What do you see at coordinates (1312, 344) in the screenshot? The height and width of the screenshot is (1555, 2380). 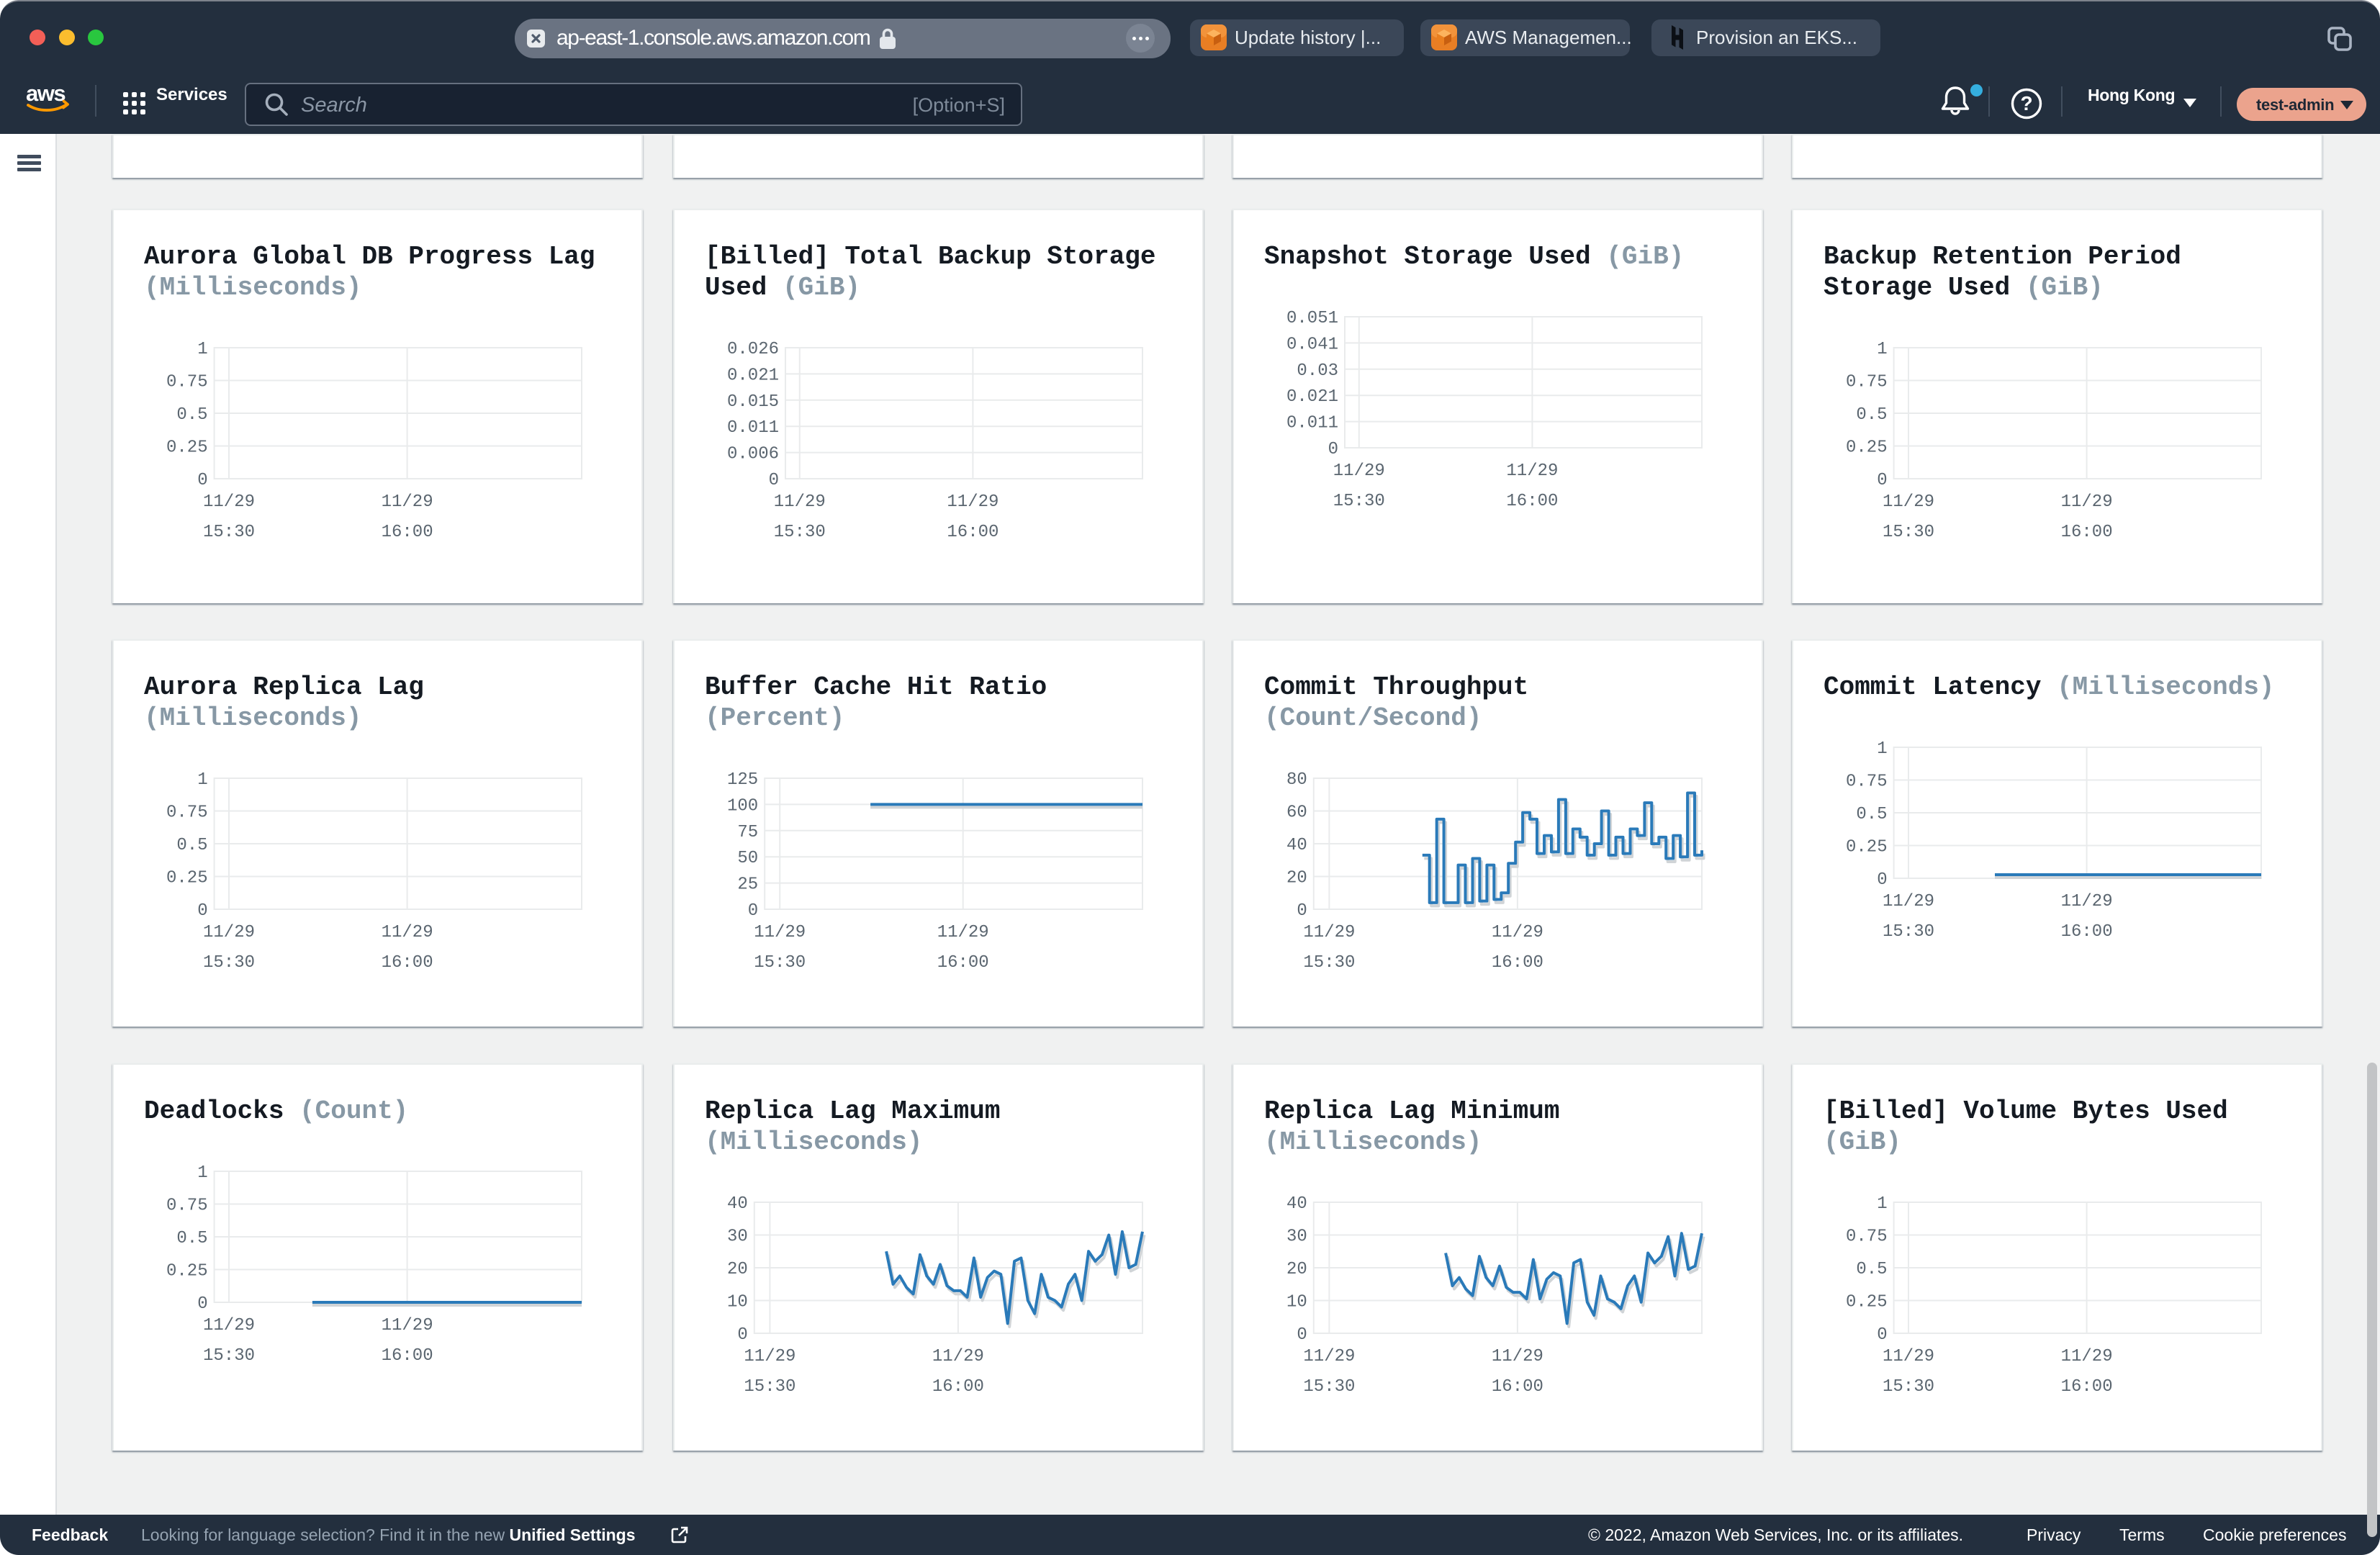 I see `svg-text: 0.041` at bounding box center [1312, 344].